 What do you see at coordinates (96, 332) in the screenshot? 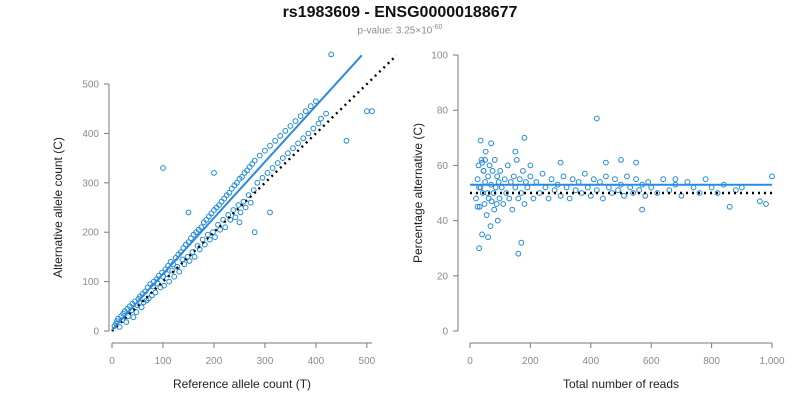
I see `allele-count-y-tick-label: 0` at bounding box center [96, 332].